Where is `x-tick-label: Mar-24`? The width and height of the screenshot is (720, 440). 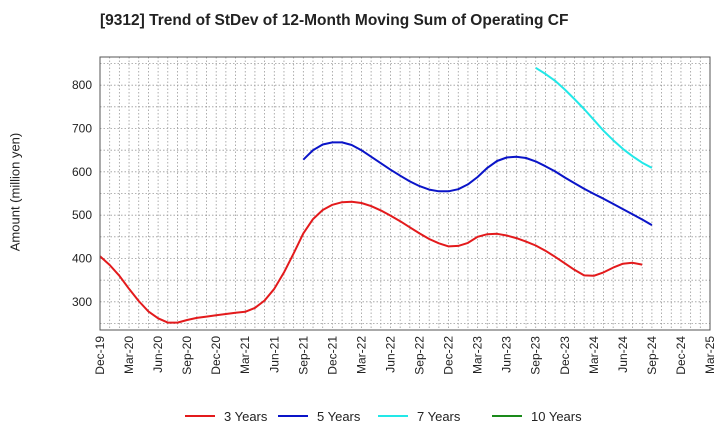
x-tick-label: Mar-24 is located at coordinates (594, 355).